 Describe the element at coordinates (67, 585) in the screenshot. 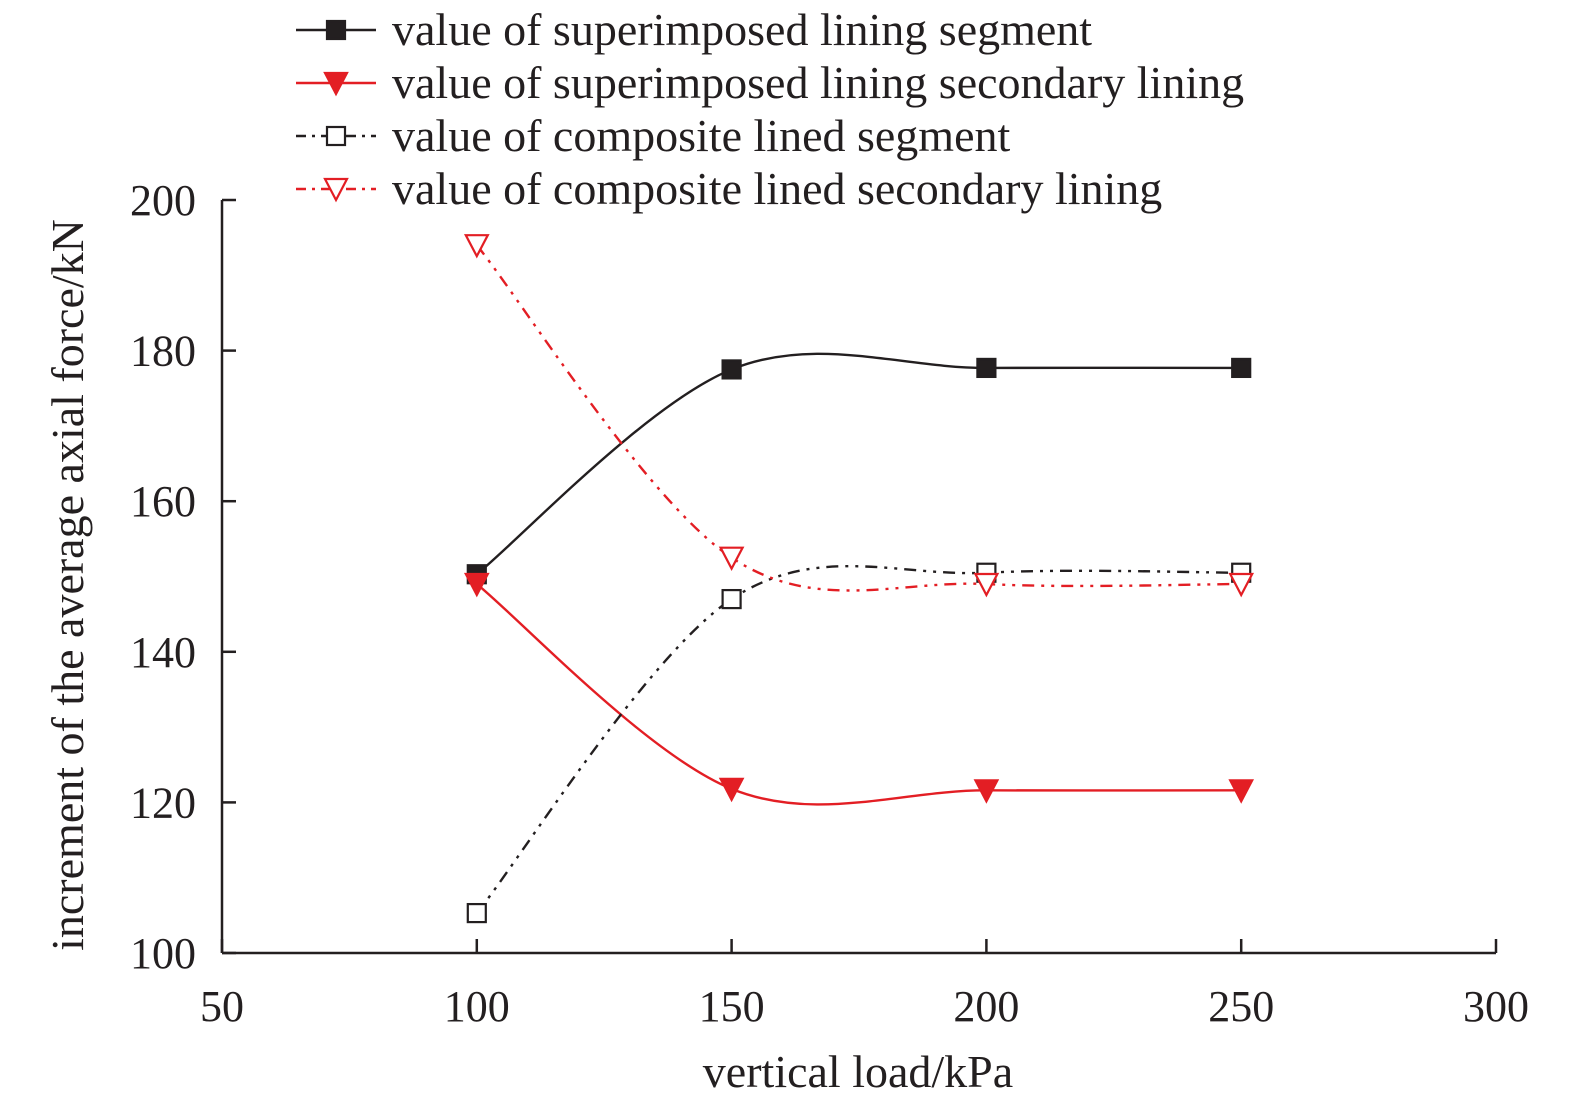

I see `y-axis-title: increment of the average axial force/kN` at that location.